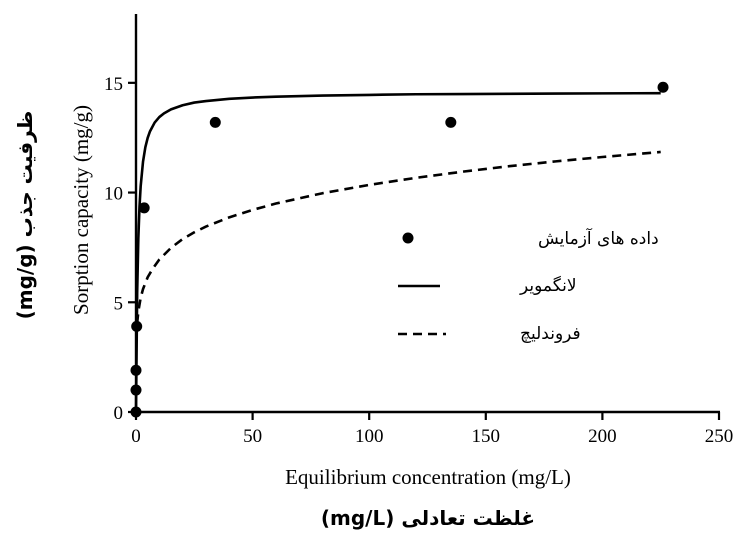 This screenshot has height=536, width=744. I want to click on x-tick-label: 100, so click(369, 436).